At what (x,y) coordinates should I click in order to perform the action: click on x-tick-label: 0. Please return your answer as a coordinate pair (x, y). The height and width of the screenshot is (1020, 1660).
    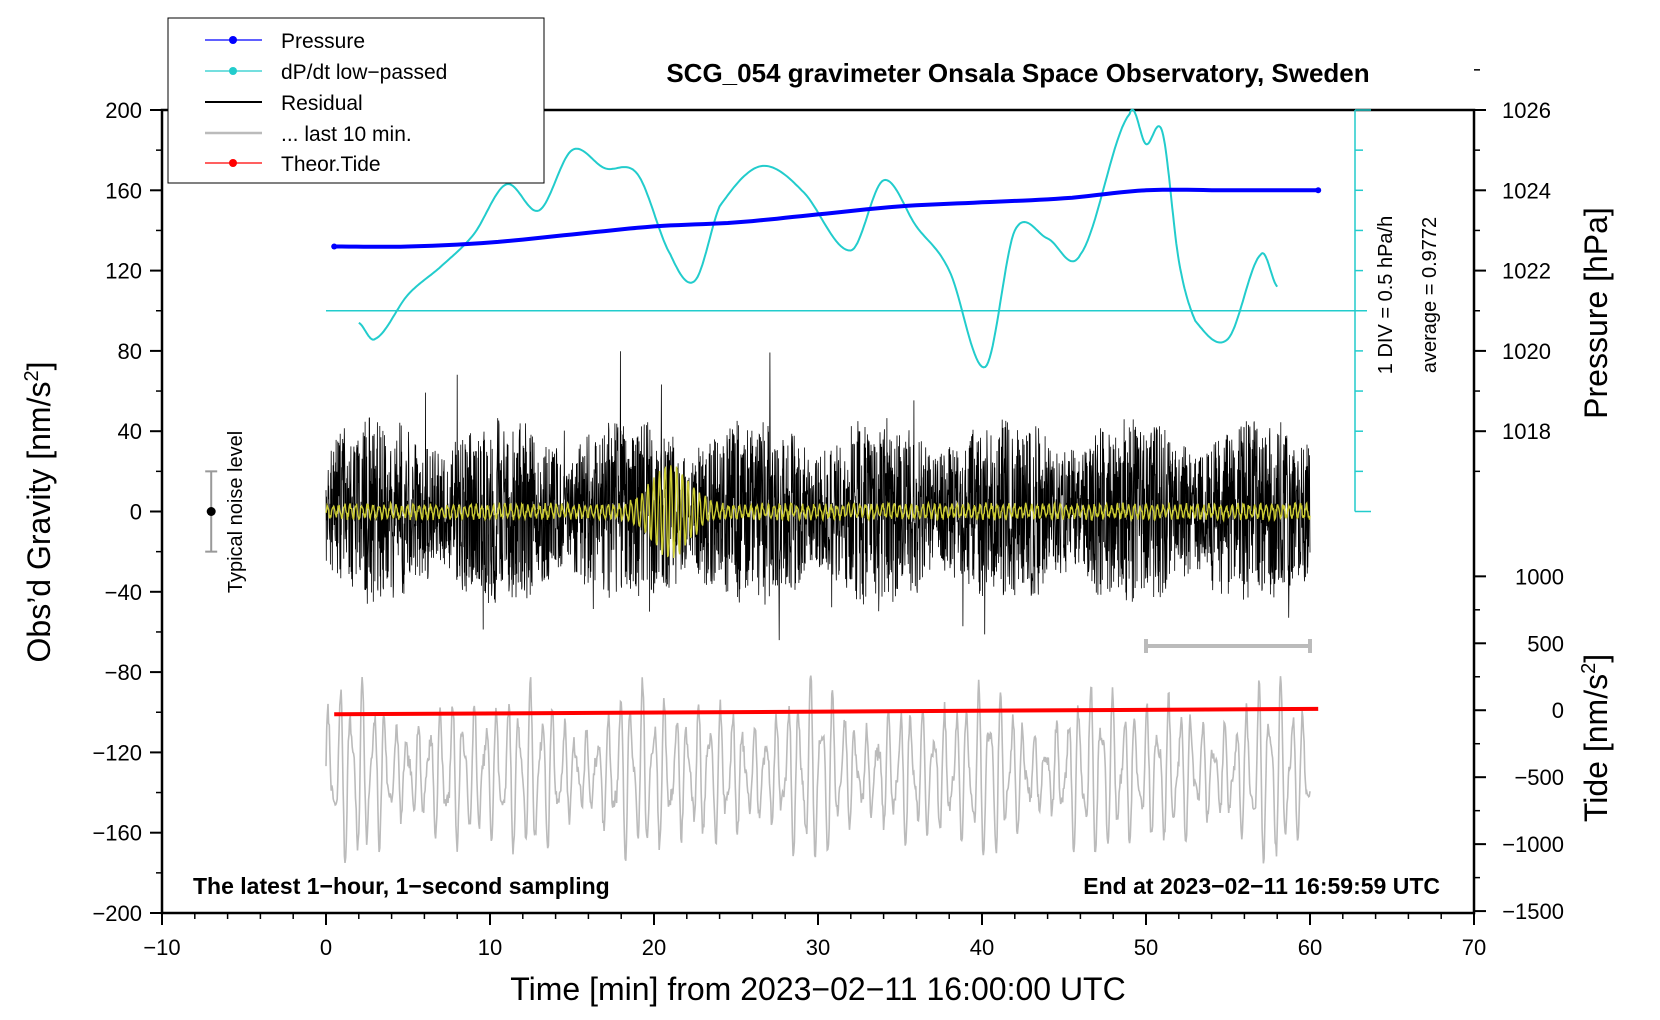
    Looking at the image, I should click on (326, 947).